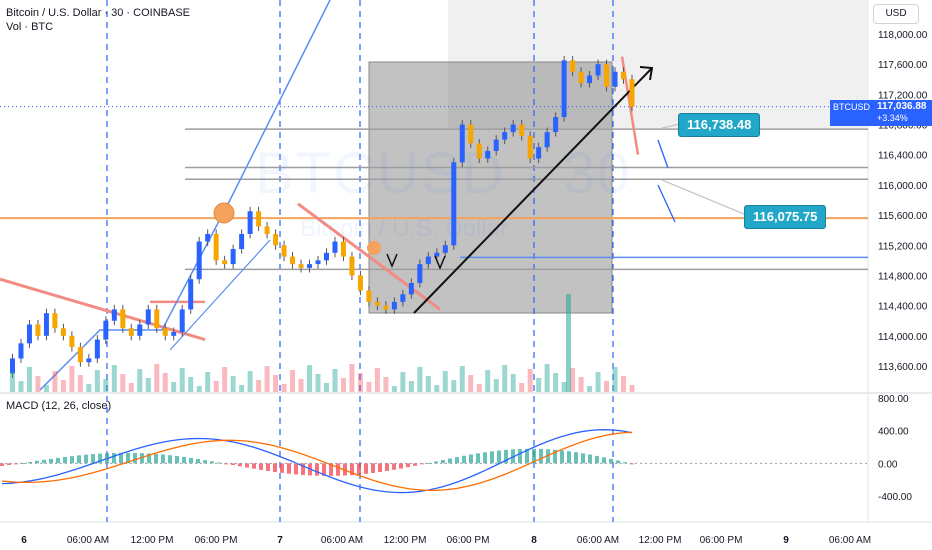 This screenshot has width=932, height=550. Describe the element at coordinates (663, 154) in the screenshot. I see `pointer-arrow-icon` at that location.